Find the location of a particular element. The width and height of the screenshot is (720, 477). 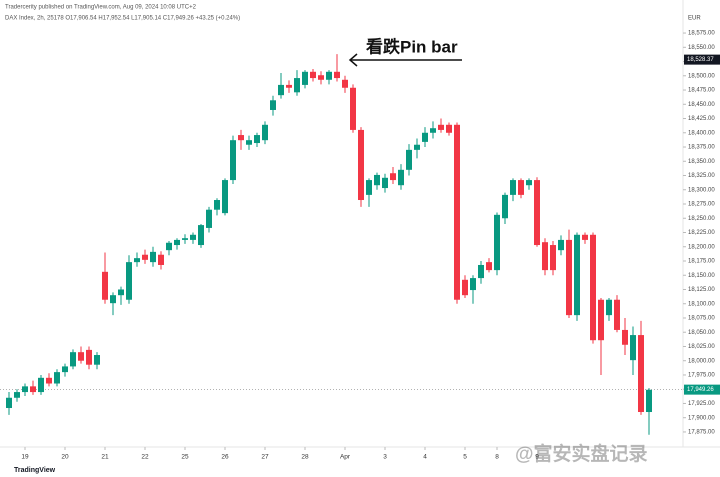

high-price-box is located at coordinates (702, 59).